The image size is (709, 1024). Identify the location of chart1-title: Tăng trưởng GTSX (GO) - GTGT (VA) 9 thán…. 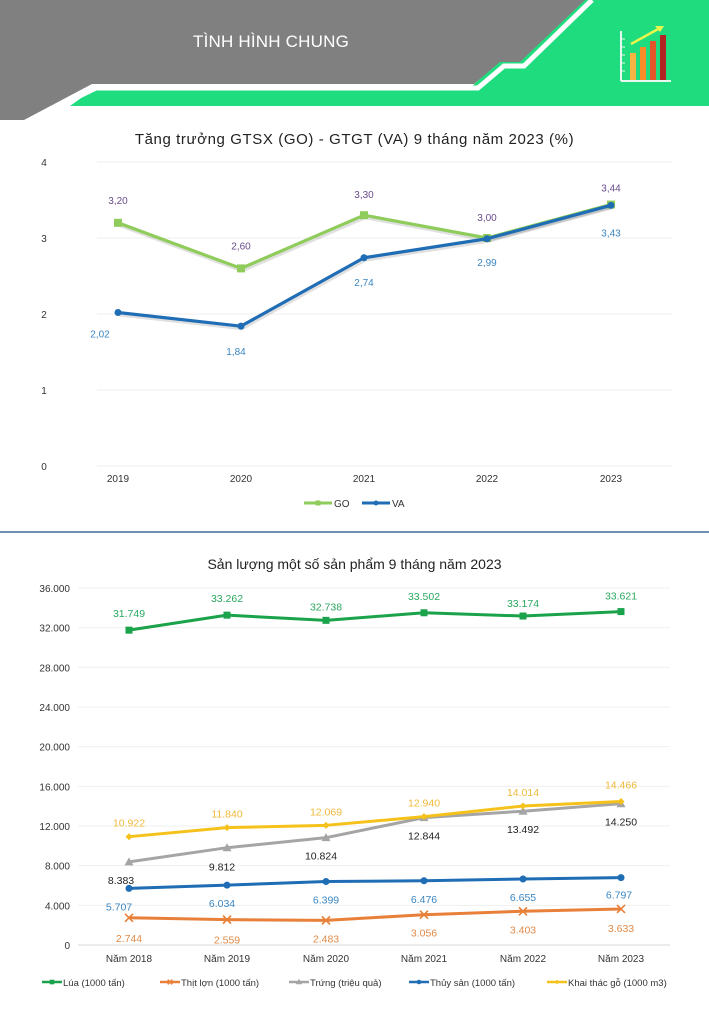
(354, 139).